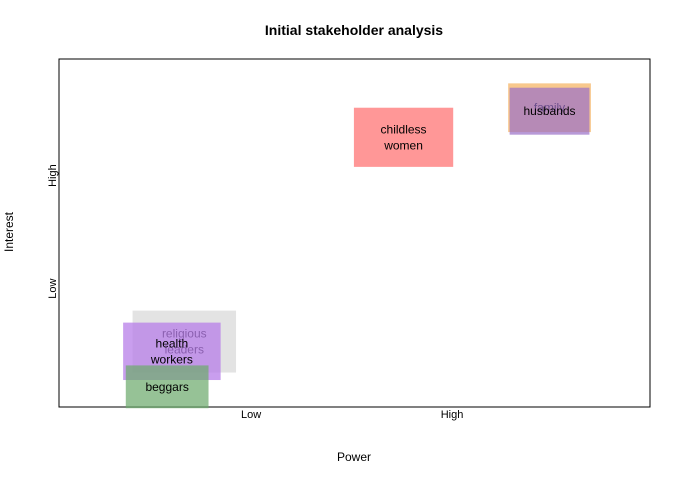 The width and height of the screenshot is (680, 480). I want to click on box-beggars, so click(167, 387).